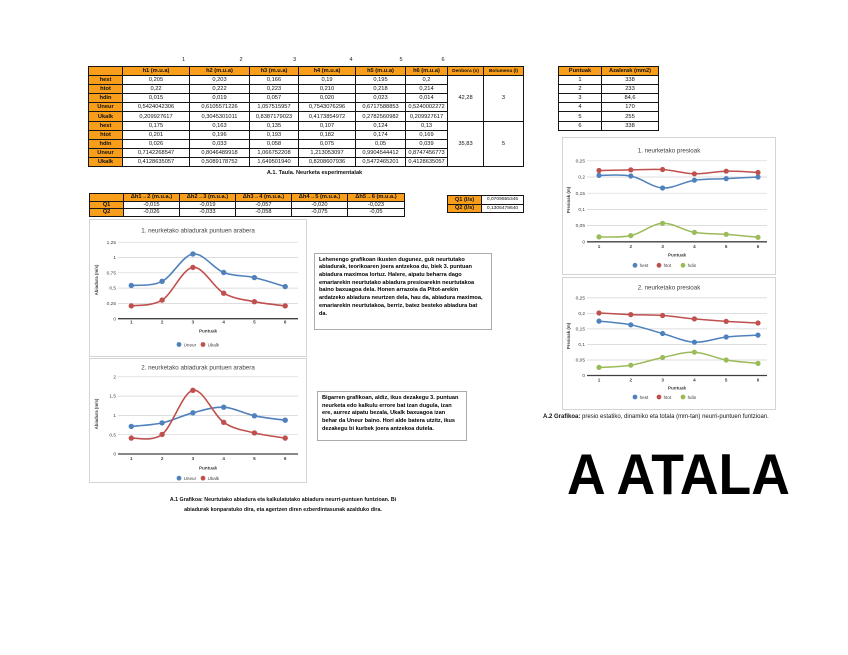  I want to click on svg-text:2. neurketako abiadurak puntue: 2. neurketako abiadurak puntuen arabera, so click(198, 368).